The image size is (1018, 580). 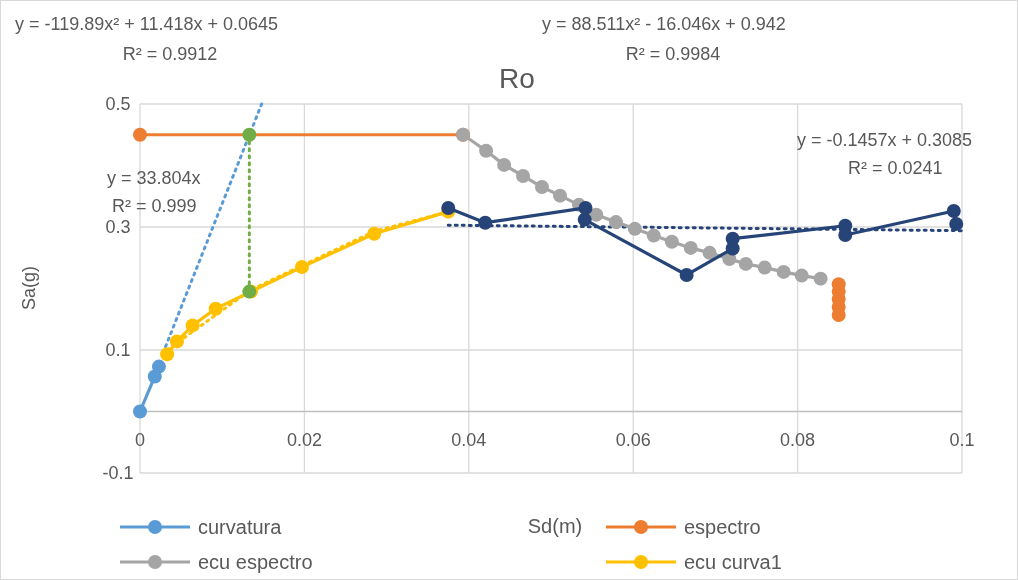 What do you see at coordinates (885, 140) in the screenshot?
I see `annotation: y = -0.1457x + 0.3085` at bounding box center [885, 140].